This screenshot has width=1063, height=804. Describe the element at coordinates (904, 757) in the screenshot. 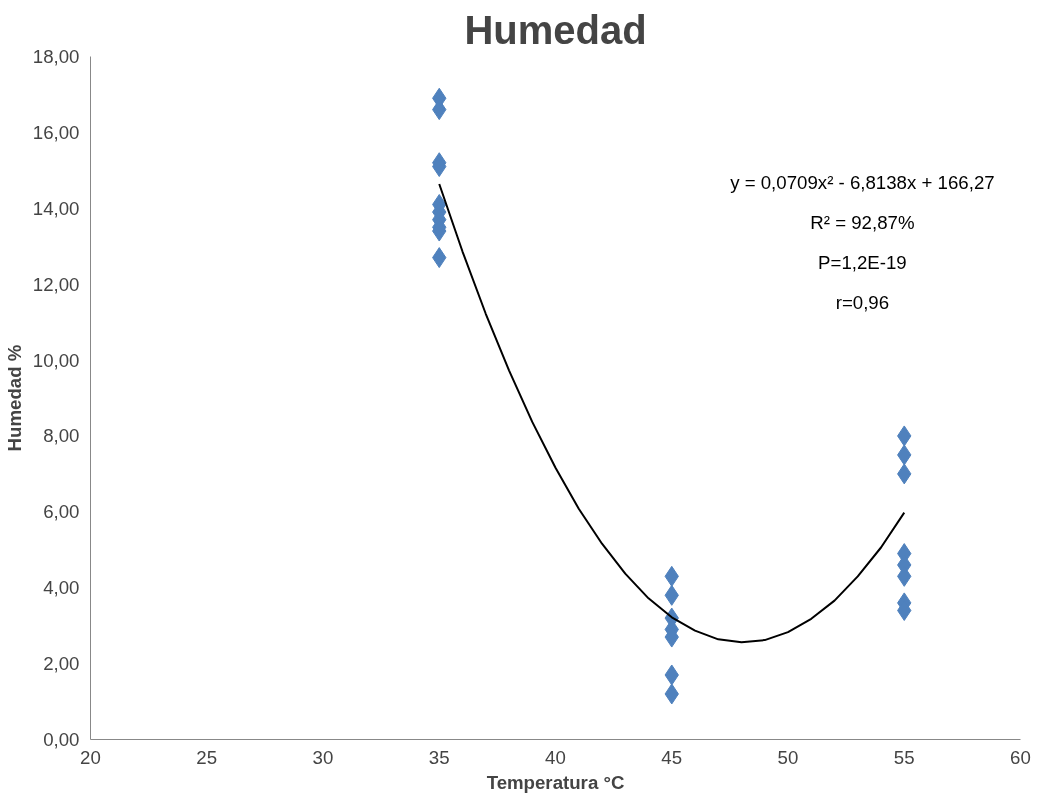

I see `x-tick-label: 55` at that location.